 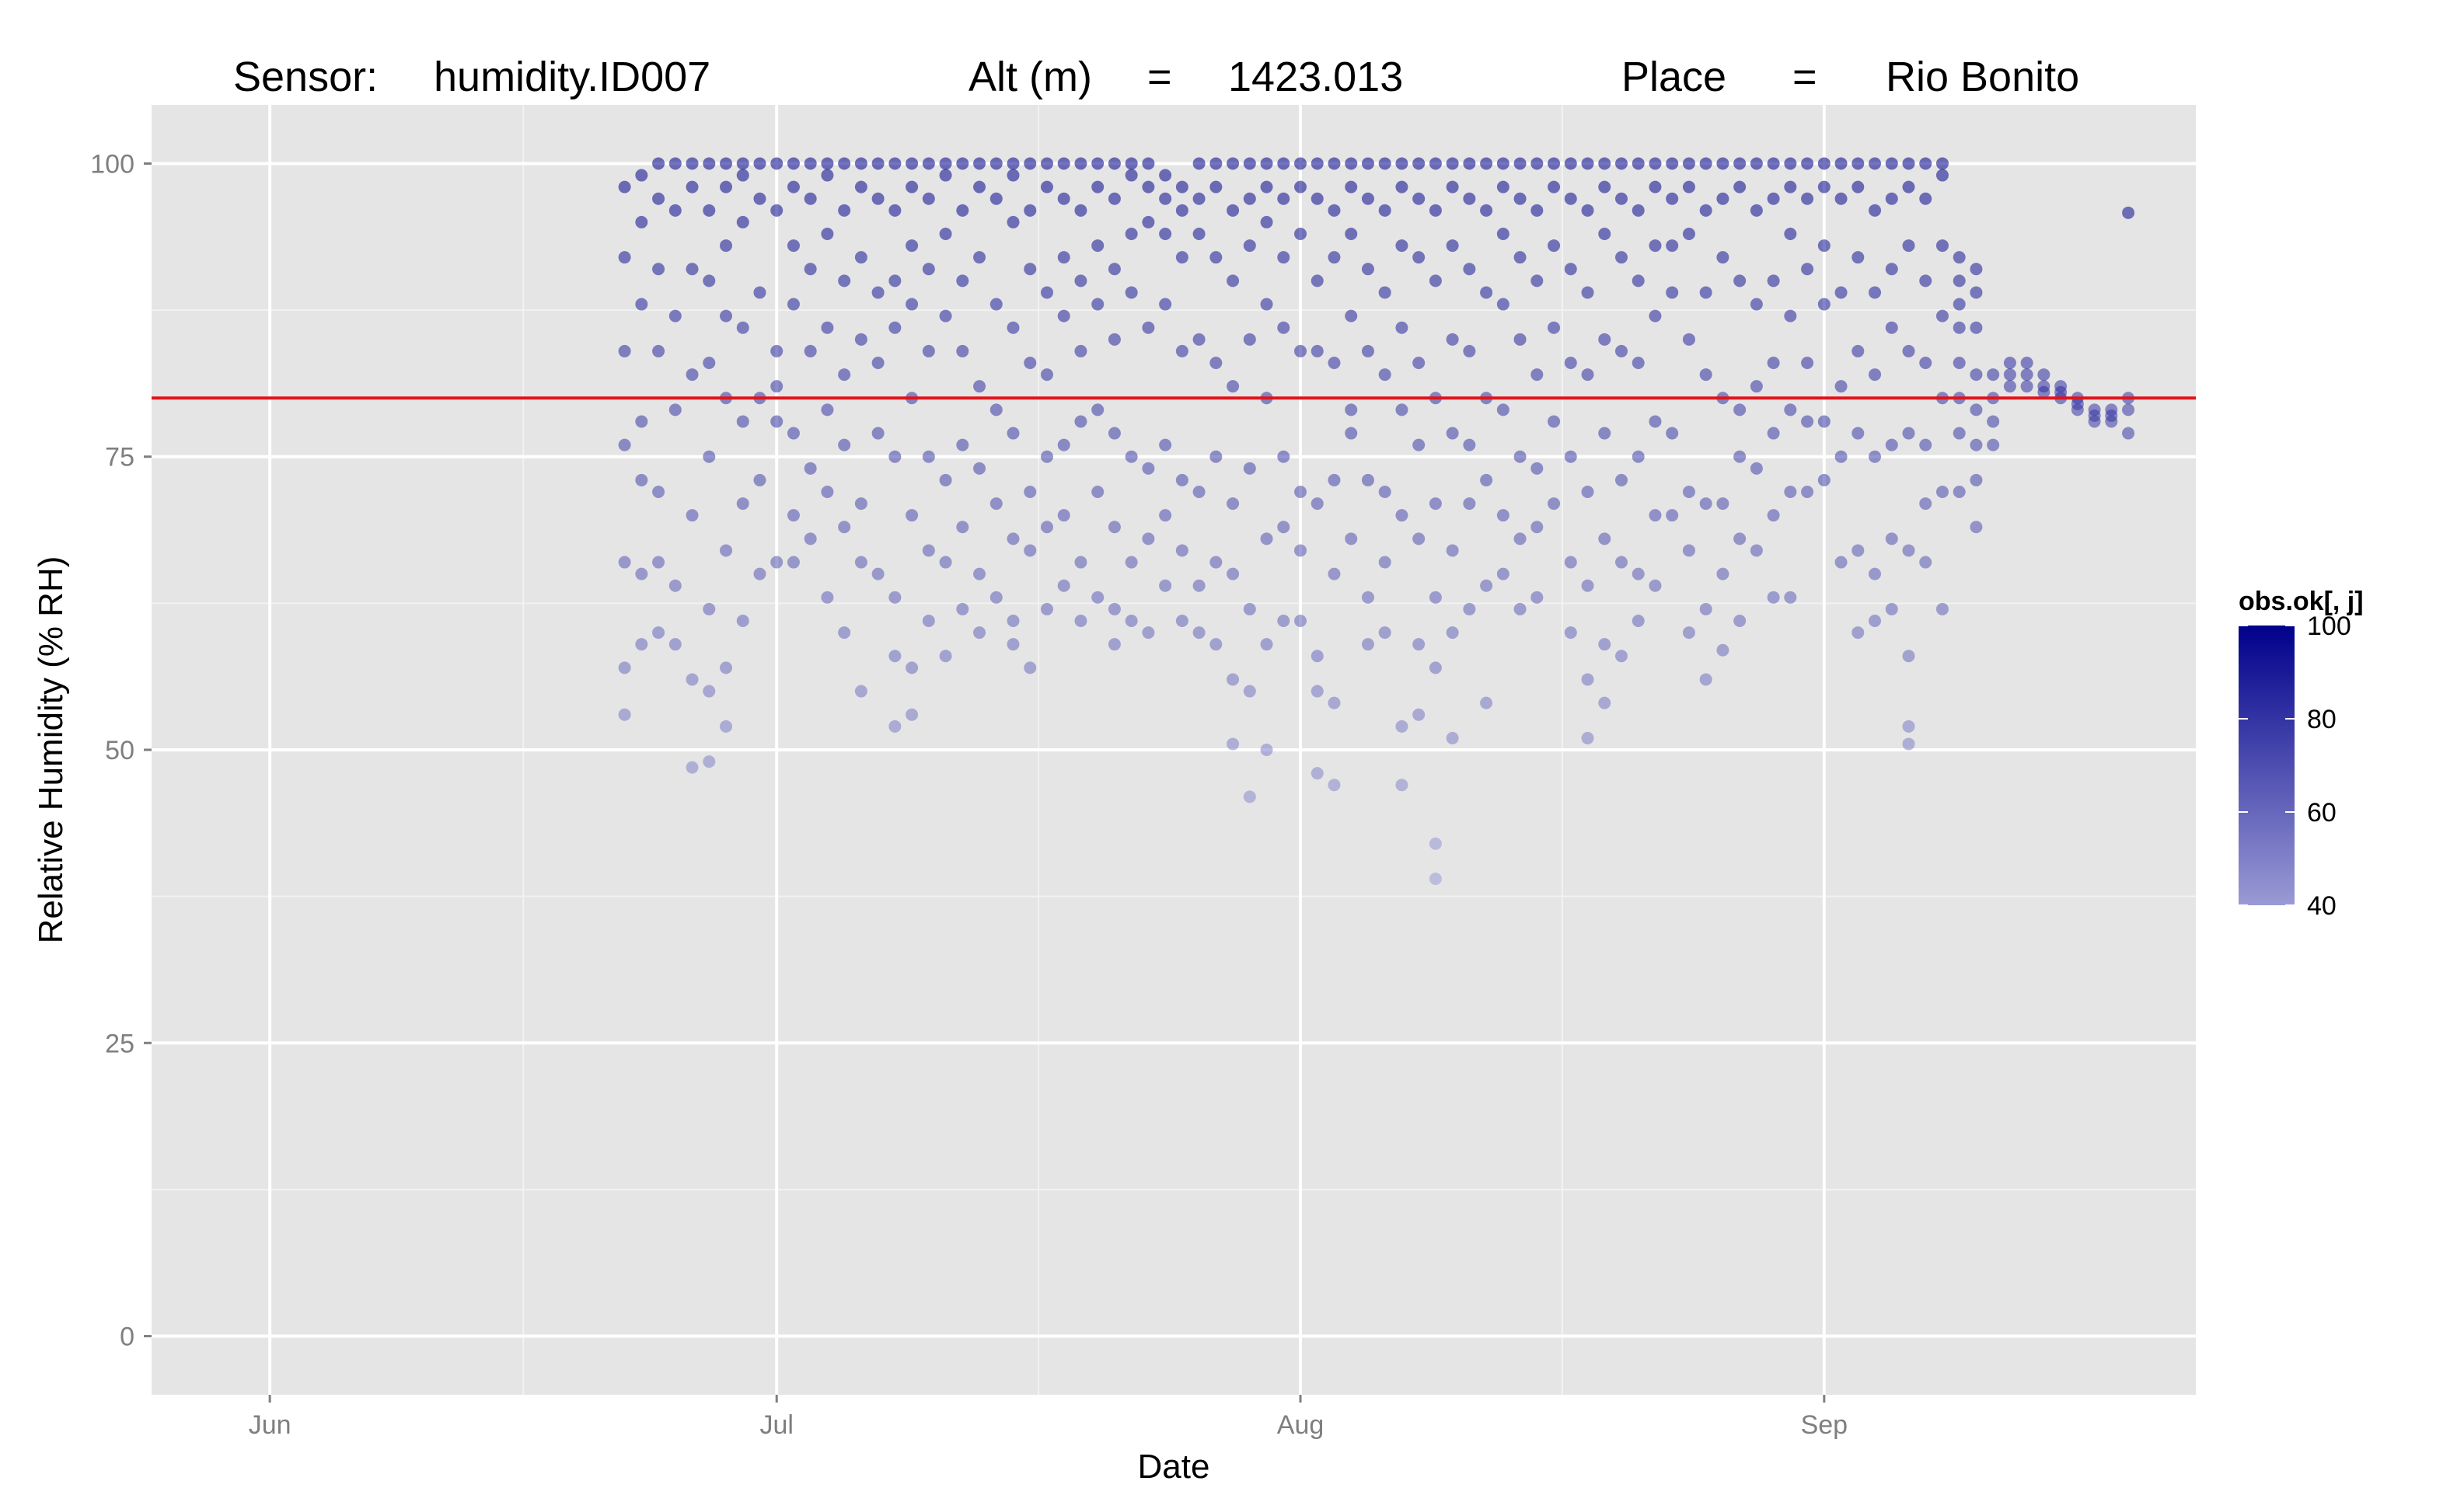 What do you see at coordinates (2301, 754) in the screenshot?
I see `legend: obs.ok[, j] 100 80 60 40` at bounding box center [2301, 754].